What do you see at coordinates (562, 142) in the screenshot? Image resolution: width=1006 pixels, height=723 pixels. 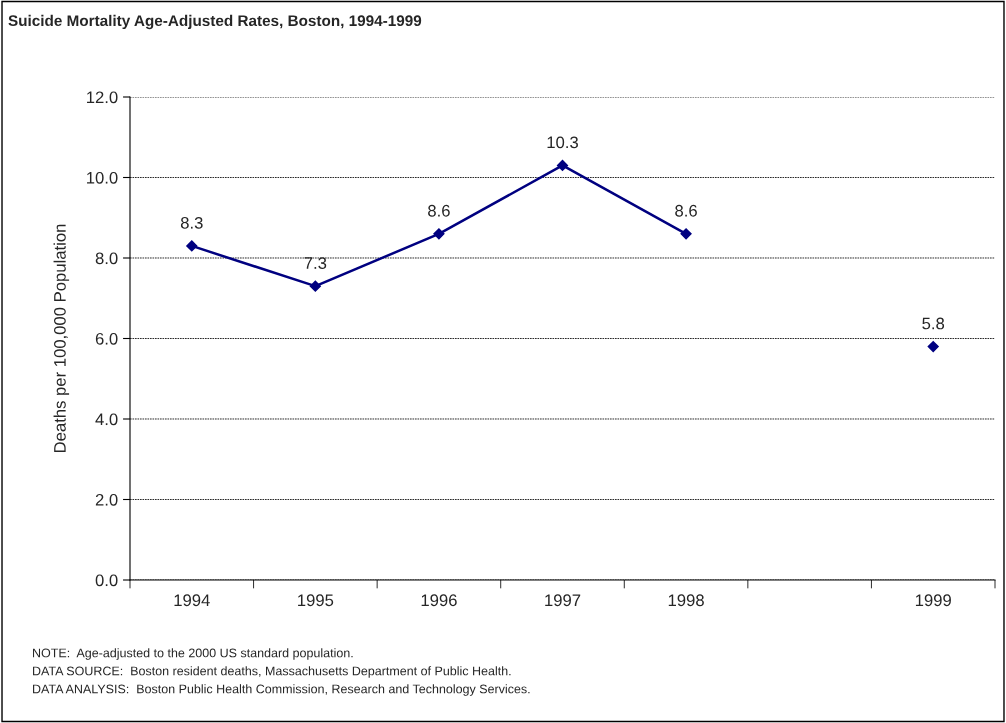 I see `data-label: 10.3` at bounding box center [562, 142].